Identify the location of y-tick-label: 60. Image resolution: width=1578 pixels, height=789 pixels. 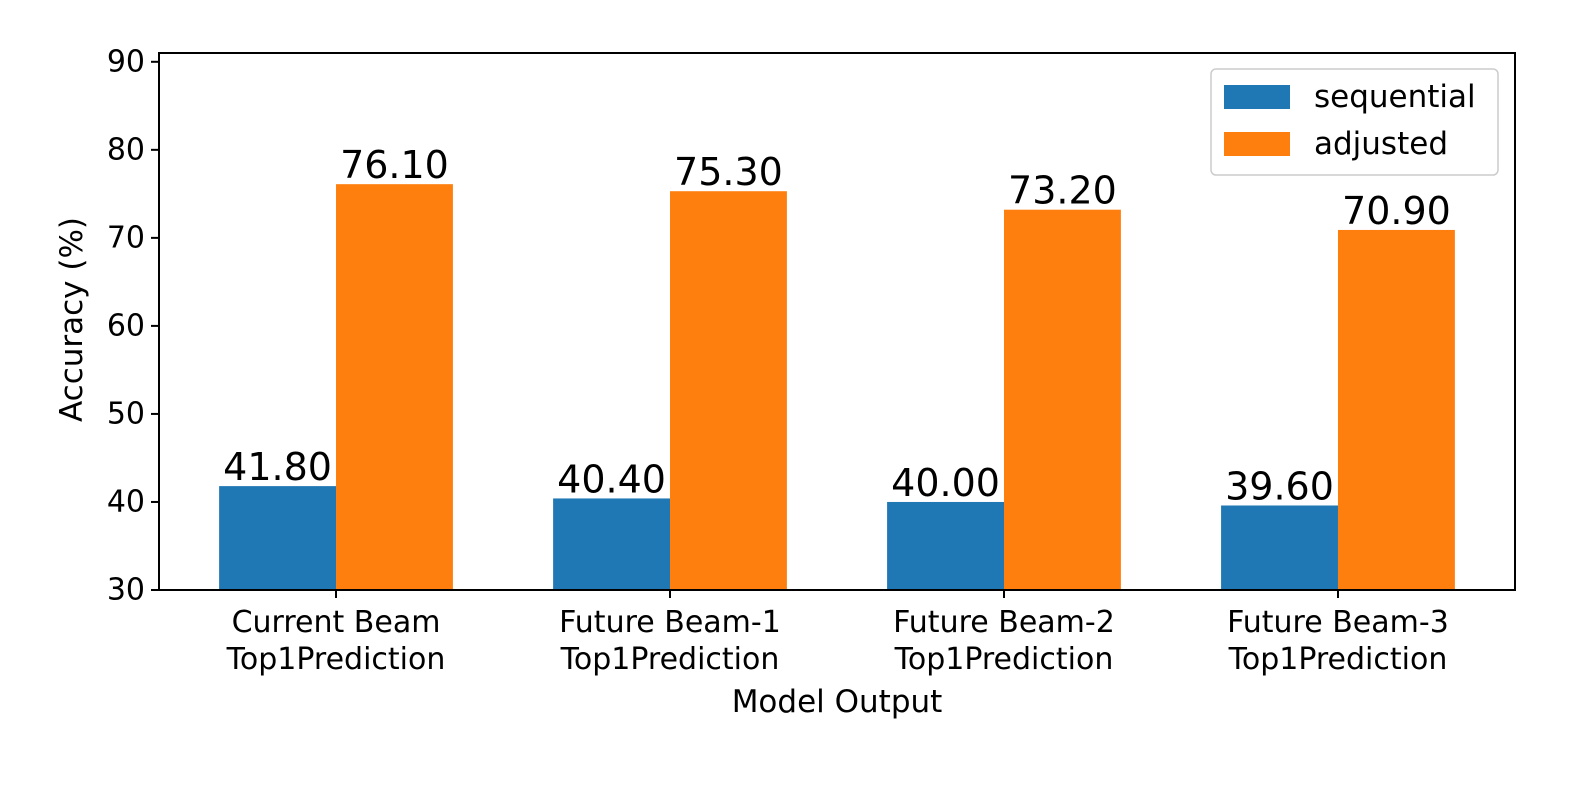
(126, 325).